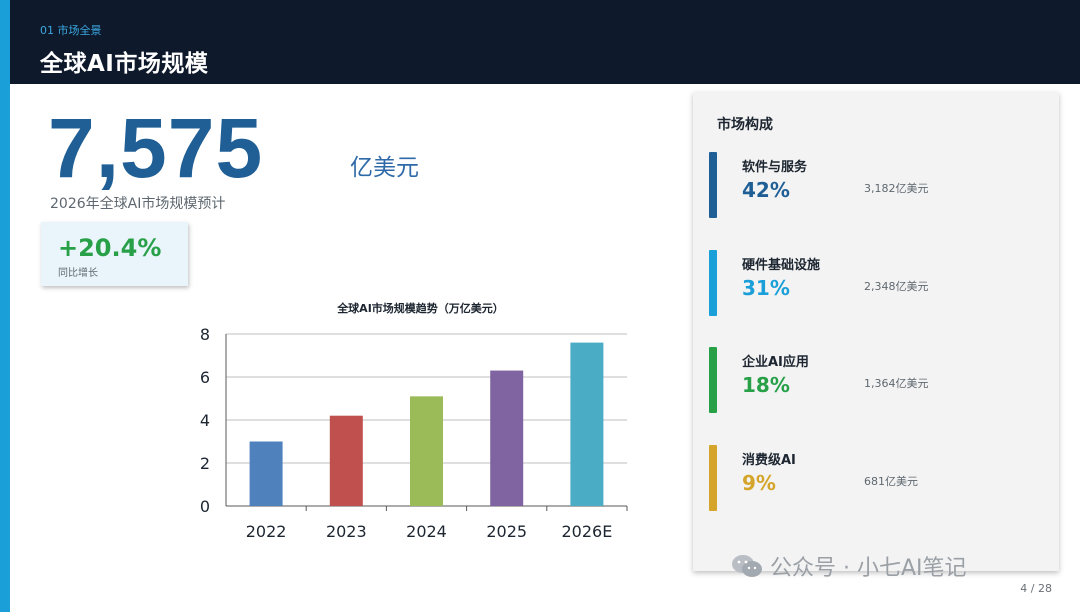 This screenshot has height=612, width=1080. I want to click on y-tick-label: 4, so click(205, 420).